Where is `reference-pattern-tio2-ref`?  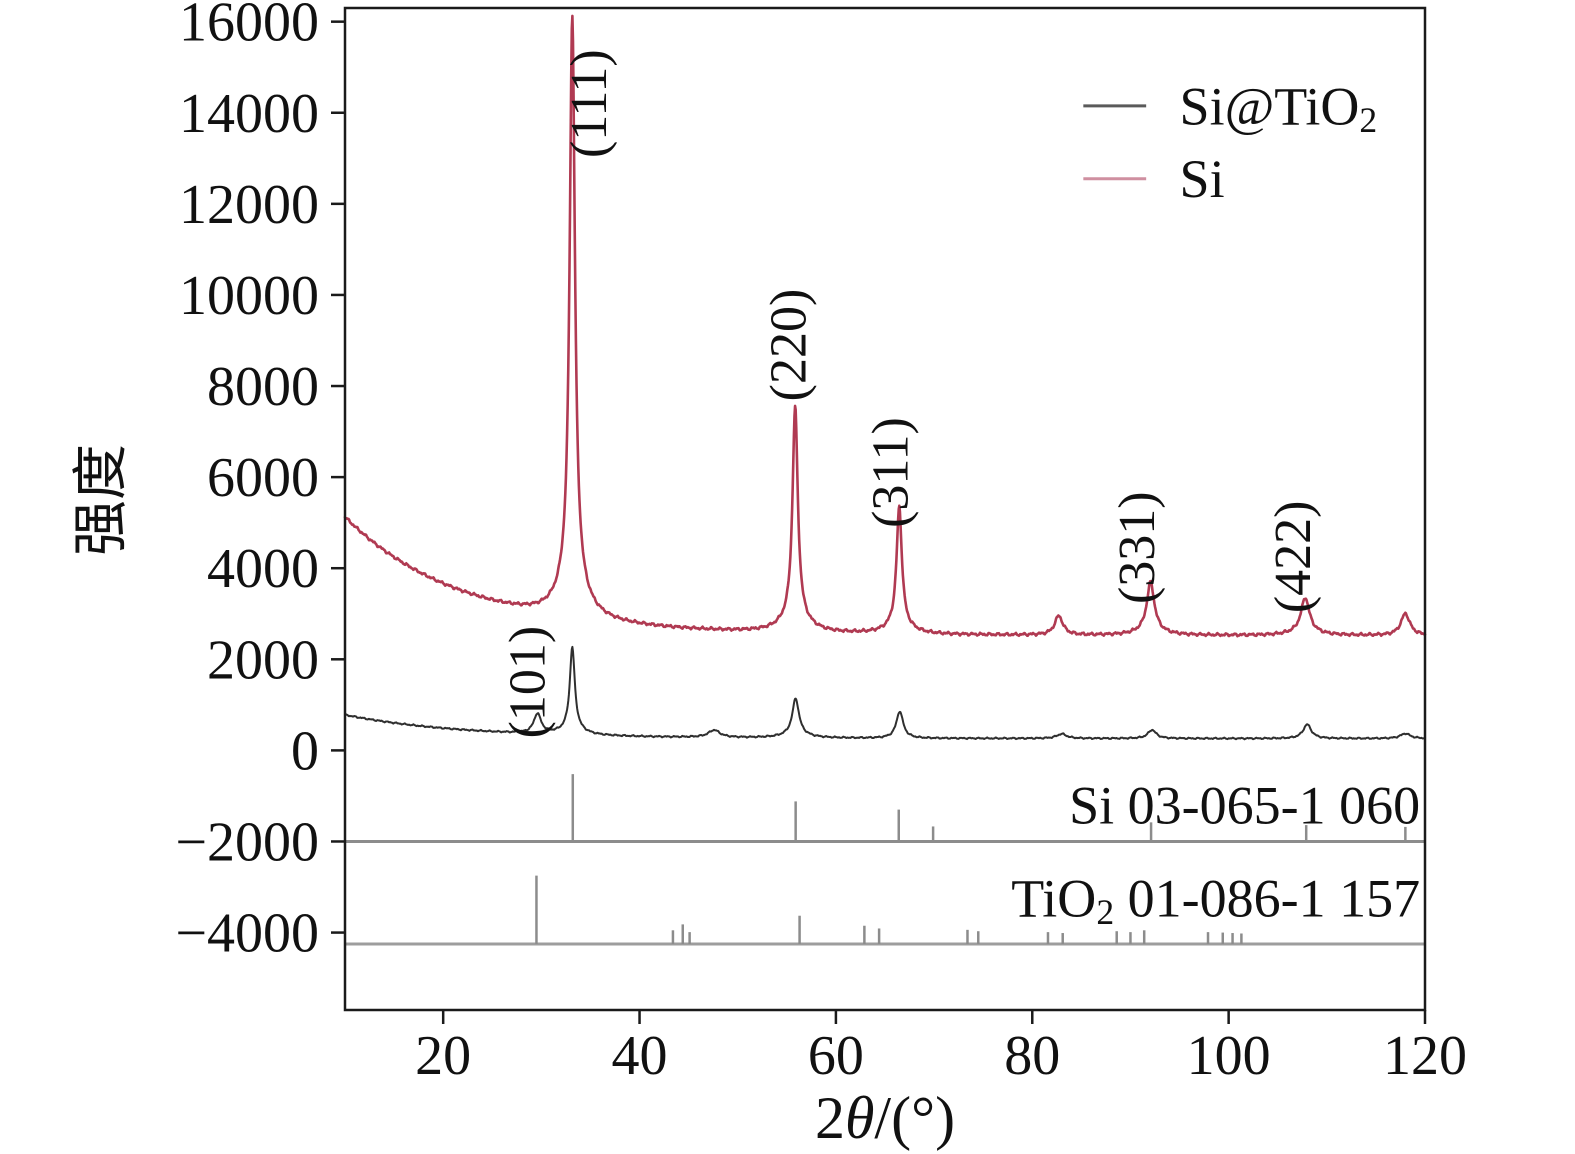
reference-pattern-tio2-ref is located at coordinates (885, 910).